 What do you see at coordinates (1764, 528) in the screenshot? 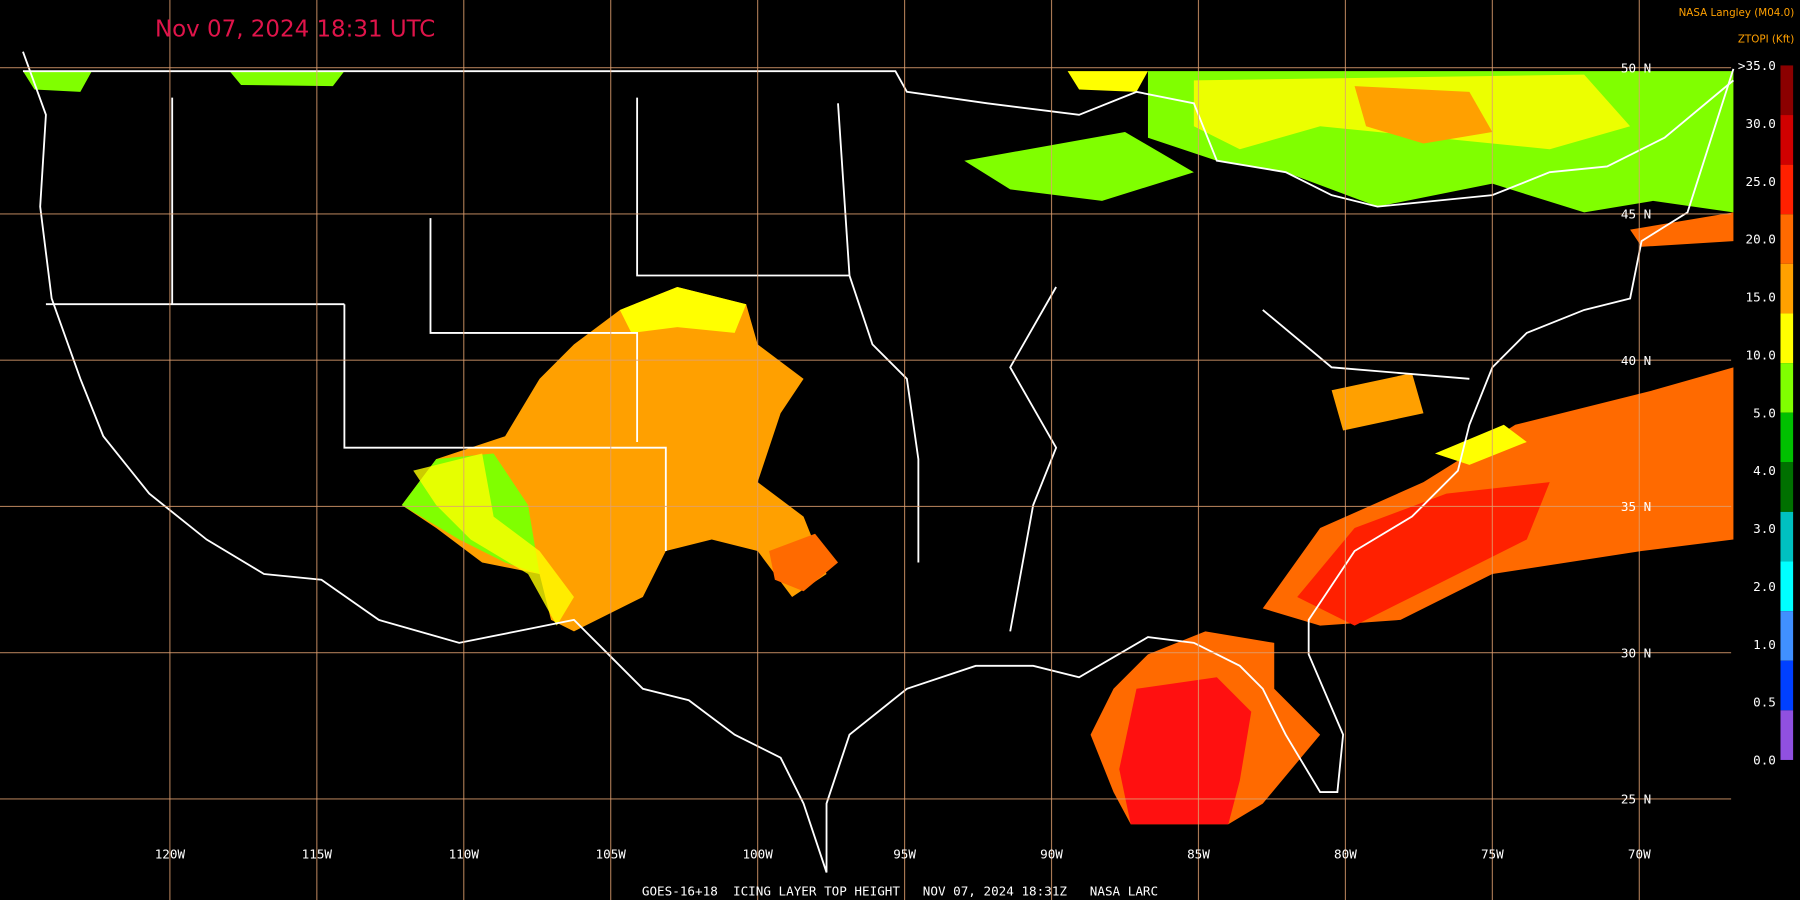
I see `legend-label: 3.0` at bounding box center [1764, 528].